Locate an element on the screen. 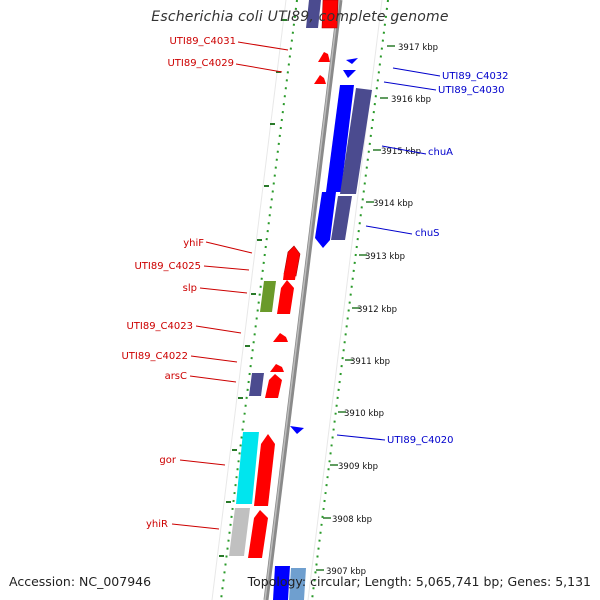  gene-label: UTI89_C4023 is located at coordinates (159, 326).